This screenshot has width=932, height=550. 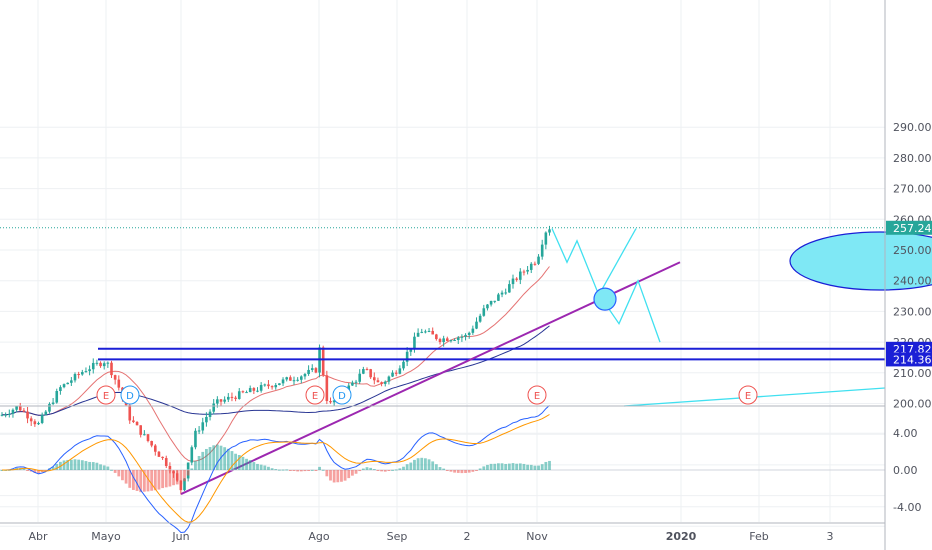 What do you see at coordinates (860, 261) in the screenshot?
I see `projection-ellipse` at bounding box center [860, 261].